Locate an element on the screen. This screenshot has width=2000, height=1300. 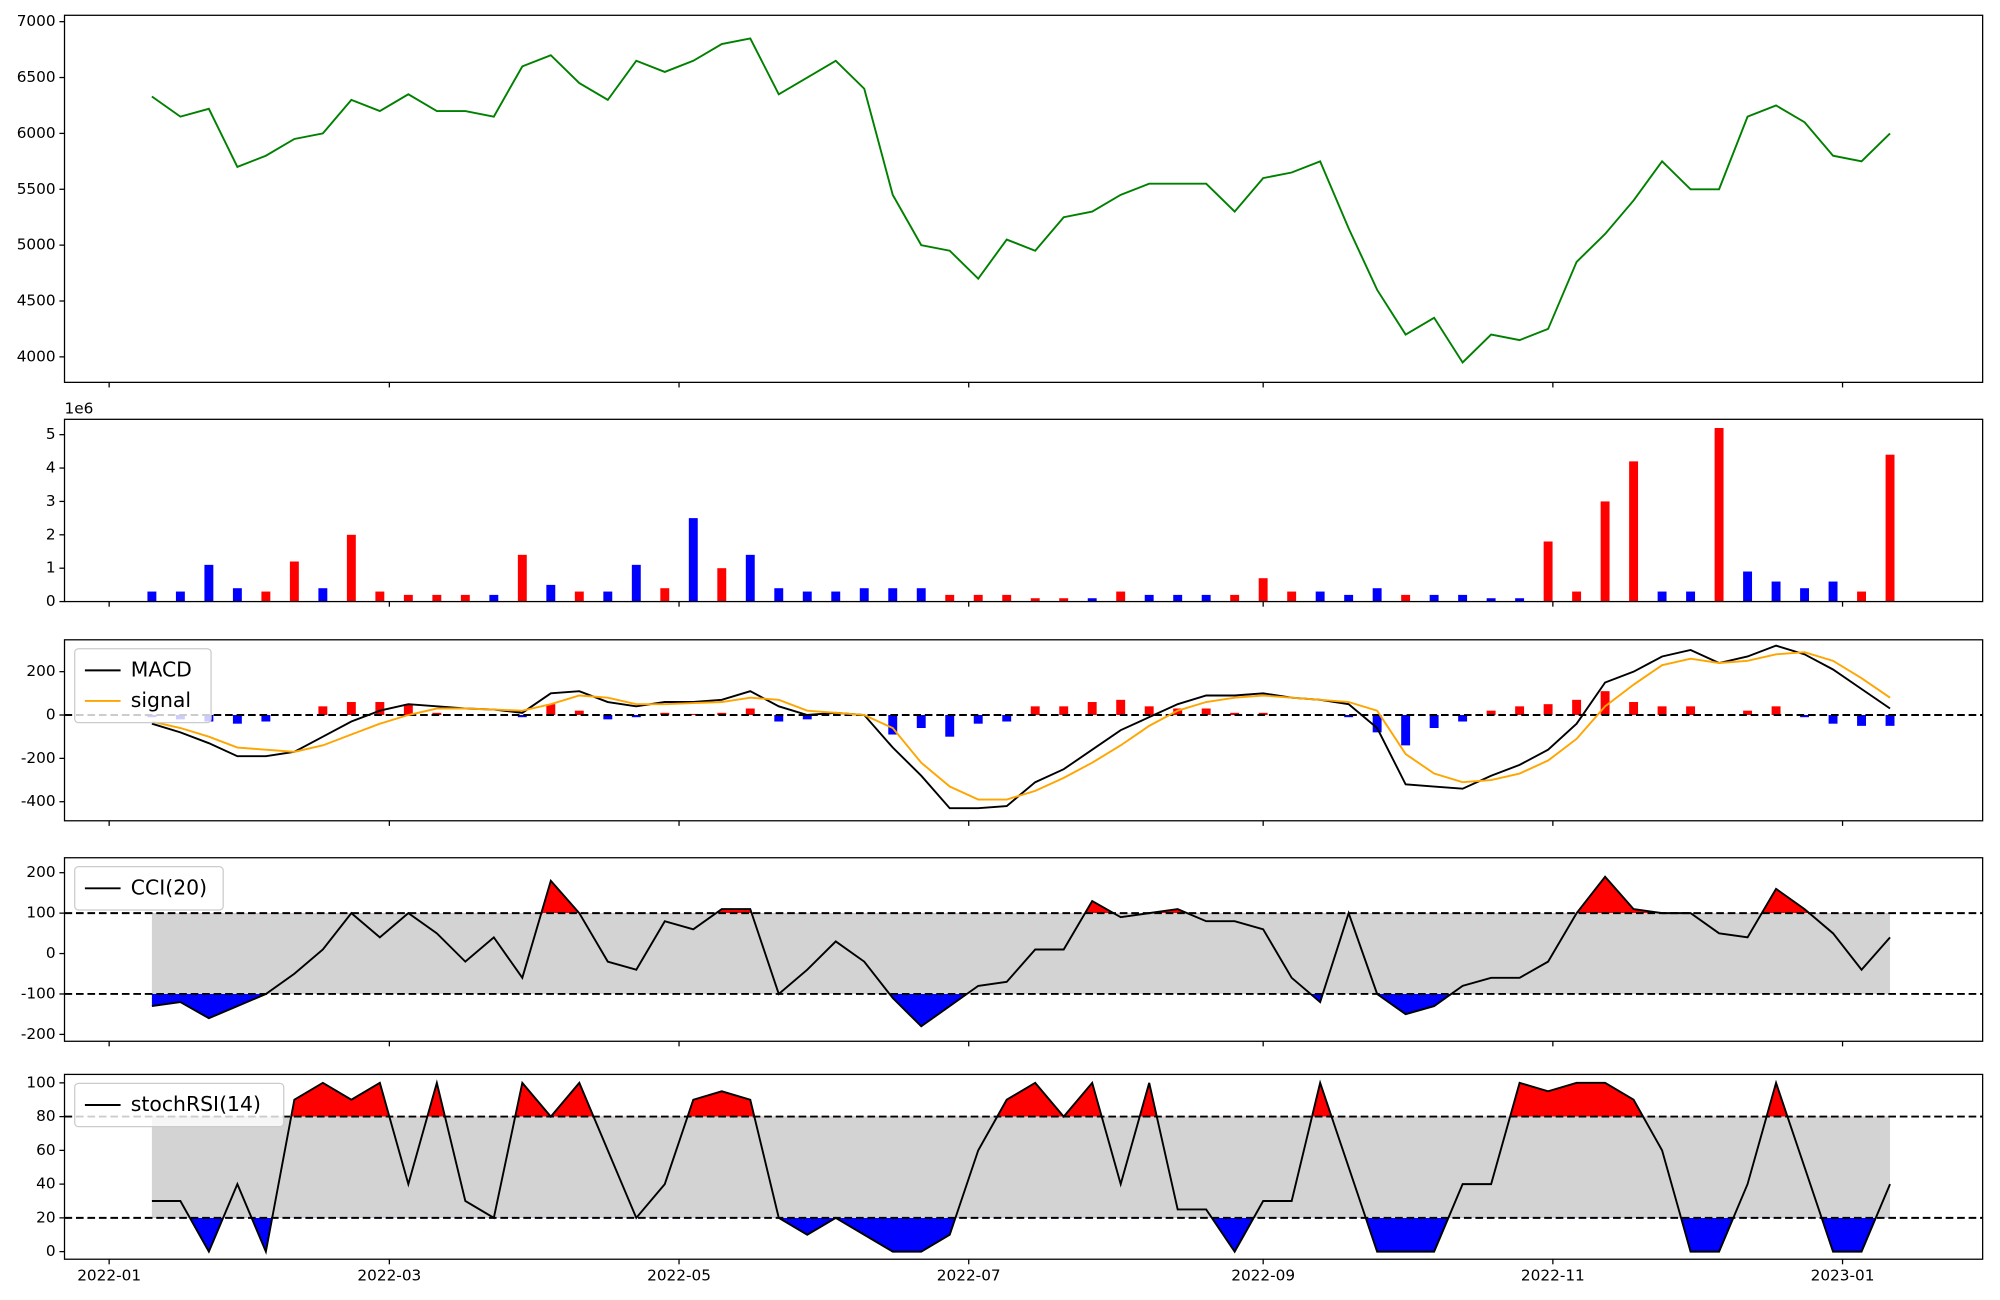
legend-label: signal is located at coordinates (161, 700).